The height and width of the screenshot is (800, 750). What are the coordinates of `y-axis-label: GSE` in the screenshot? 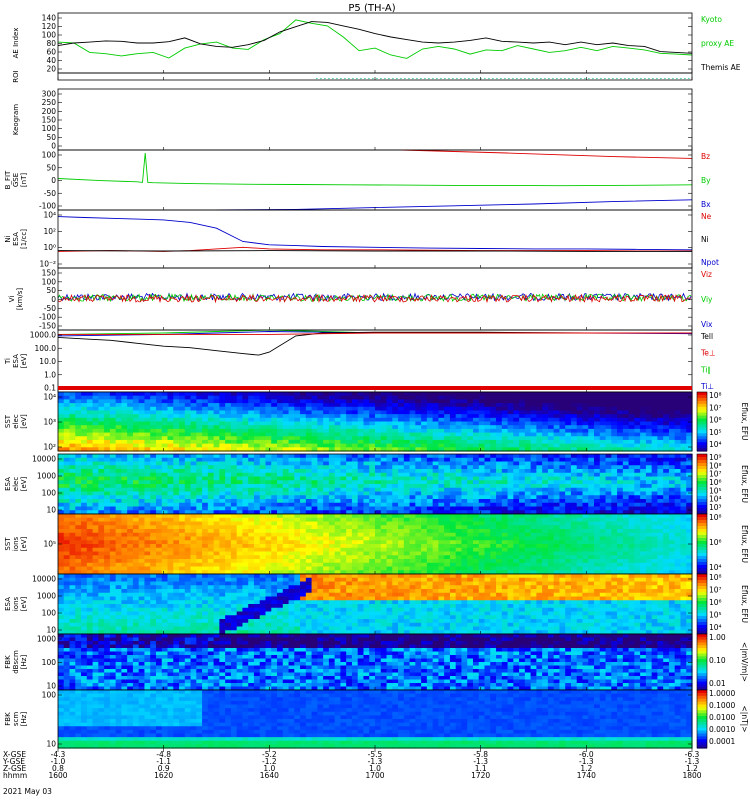 It's located at (16, 180).